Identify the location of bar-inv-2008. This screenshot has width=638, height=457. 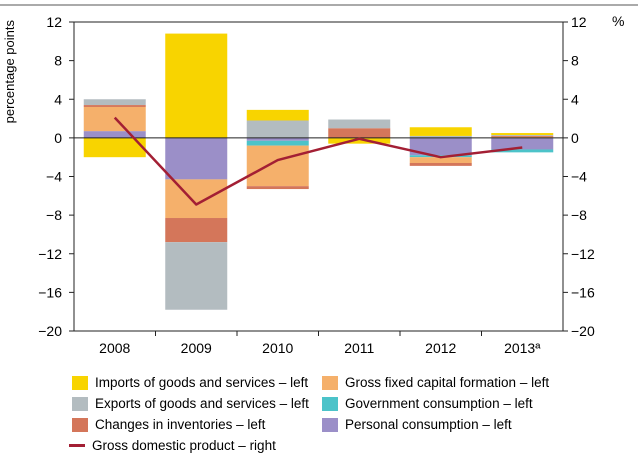
(114, 106).